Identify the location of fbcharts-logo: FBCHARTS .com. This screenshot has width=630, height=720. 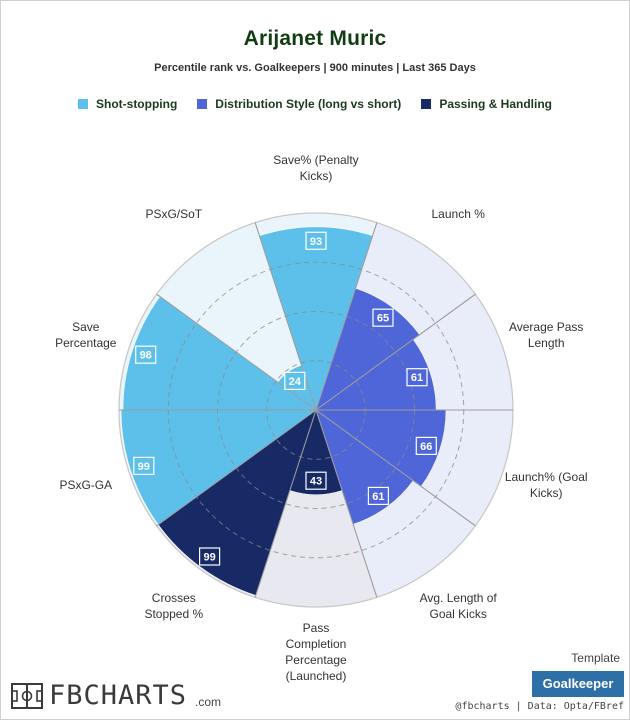
(116, 696).